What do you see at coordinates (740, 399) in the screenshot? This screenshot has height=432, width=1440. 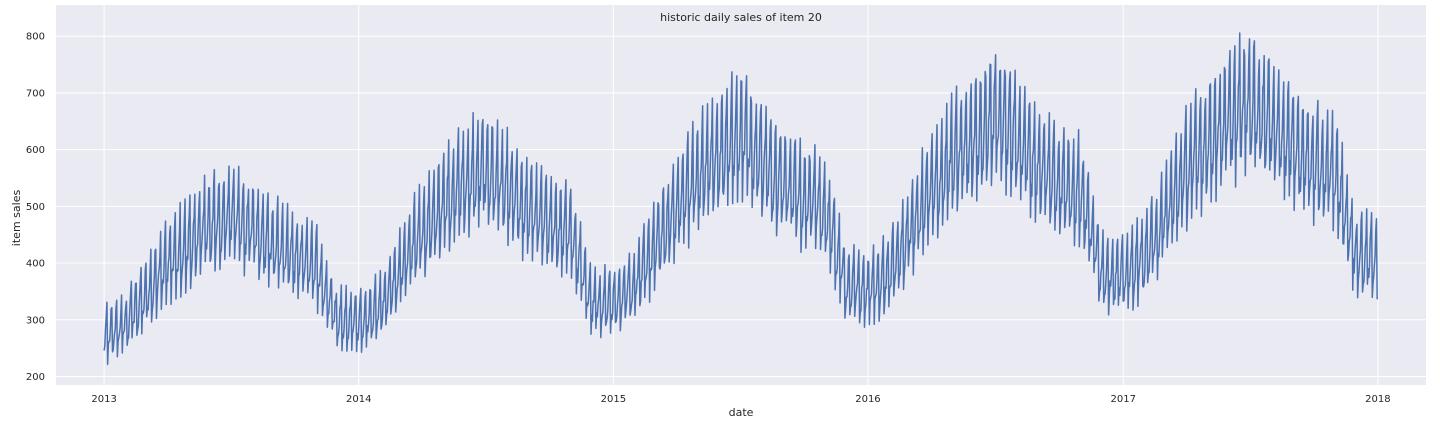 I see `x-axis-ticks: 2013 2014 2015 2016 2017 2018` at bounding box center [740, 399].